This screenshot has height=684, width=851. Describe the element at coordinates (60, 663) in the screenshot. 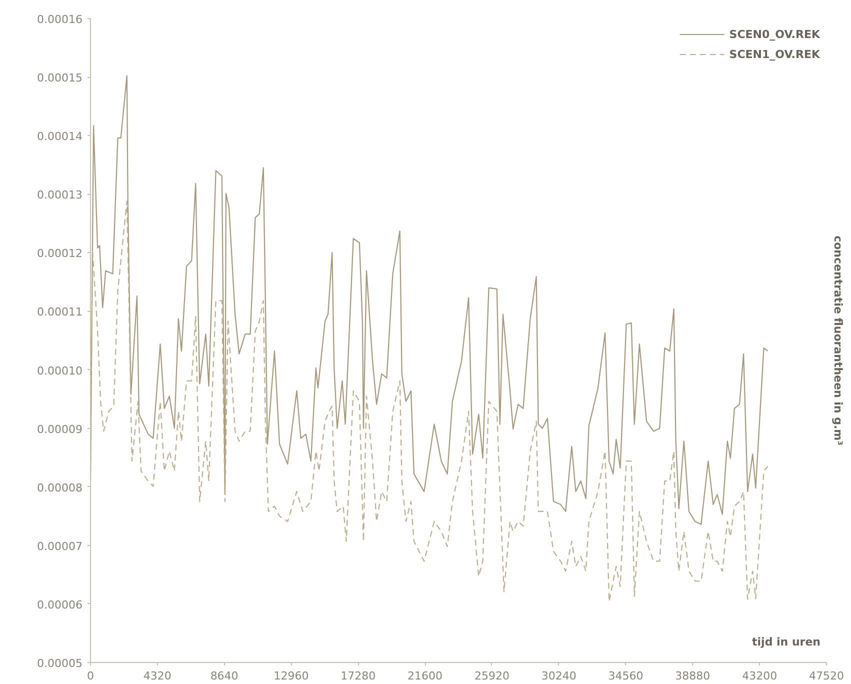

I see `y-tick-label: 0.00005` at that location.